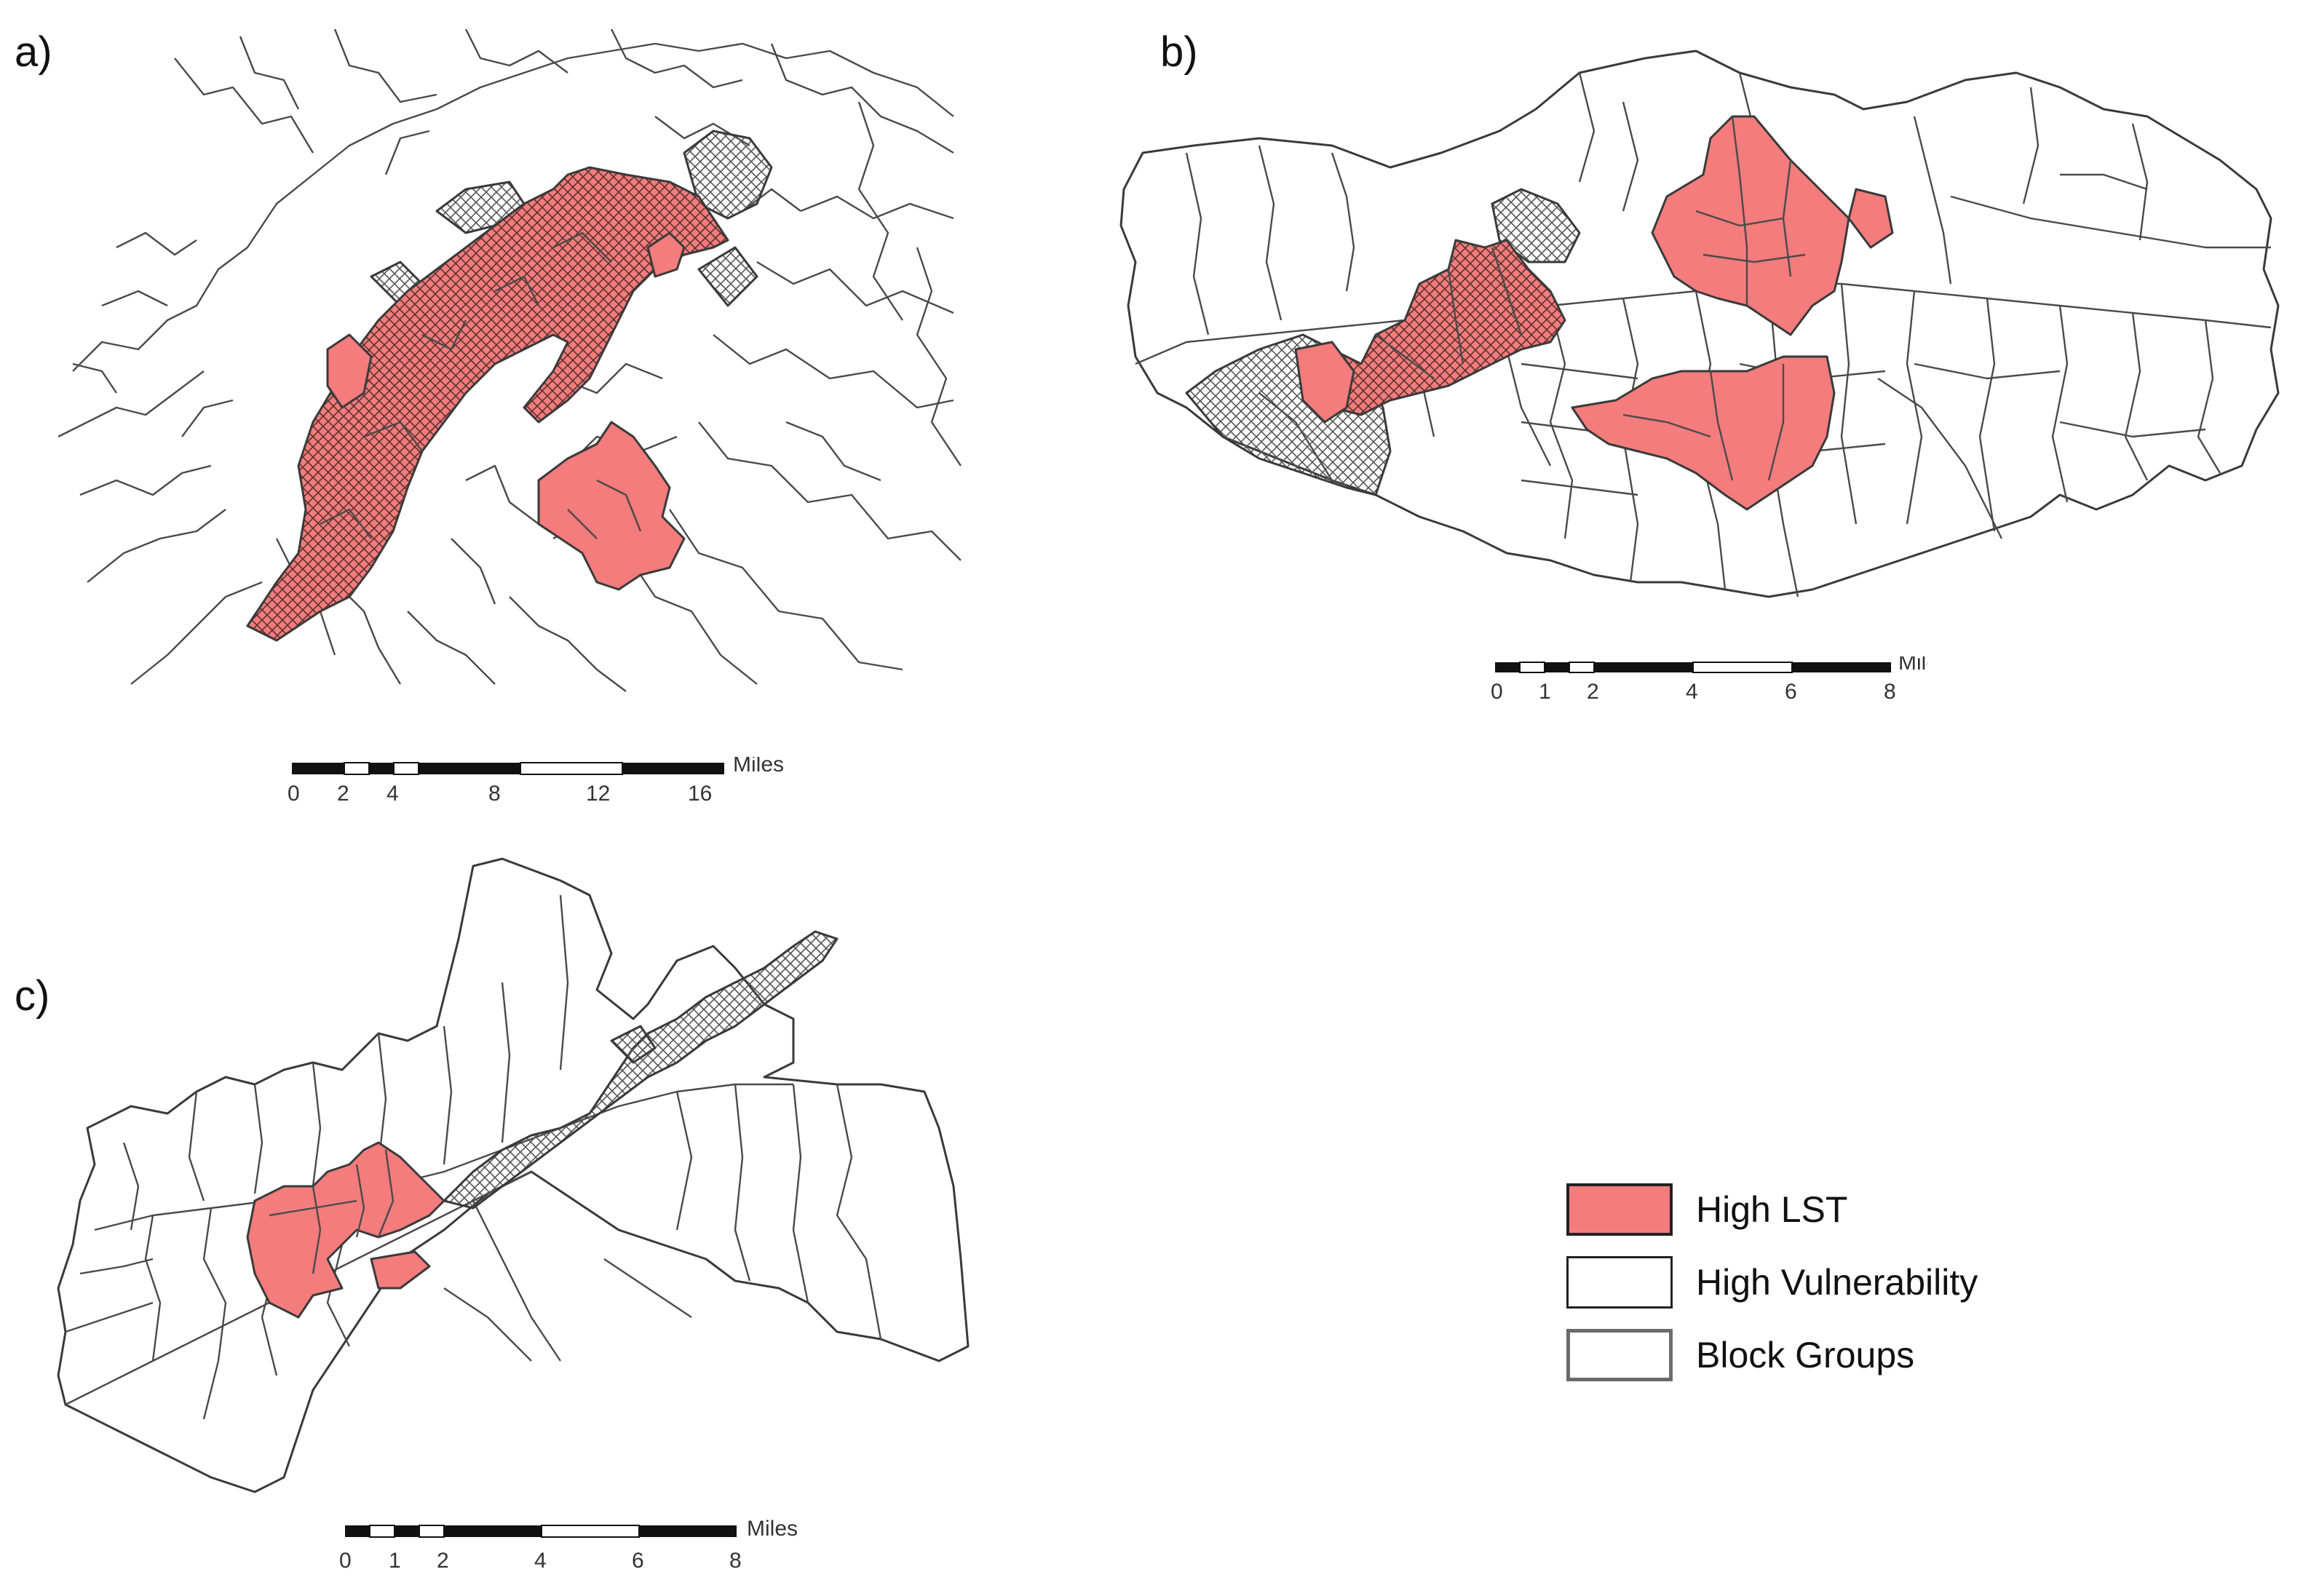 The image size is (2303, 1596). Describe the element at coordinates (1805, 1355) in the screenshot. I see `legend-label: Block Groups` at that location.